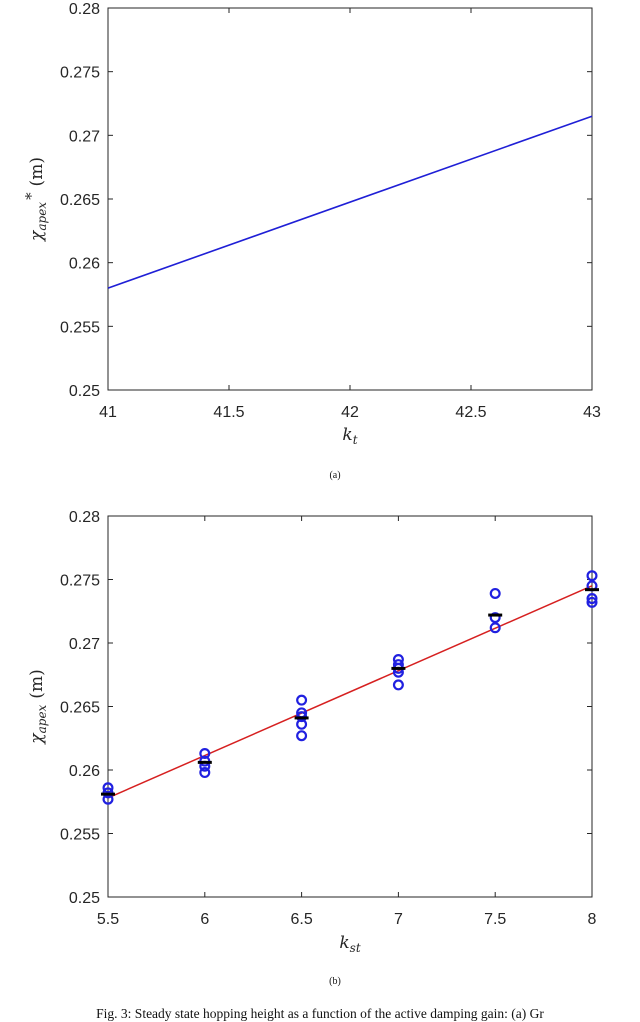  I want to click on x-tick-label: 42, so click(350, 412).